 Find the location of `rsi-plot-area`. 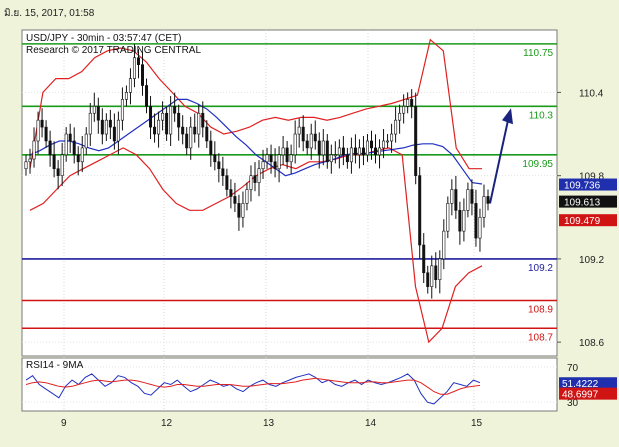

rsi-plot-area is located at coordinates (289, 384).